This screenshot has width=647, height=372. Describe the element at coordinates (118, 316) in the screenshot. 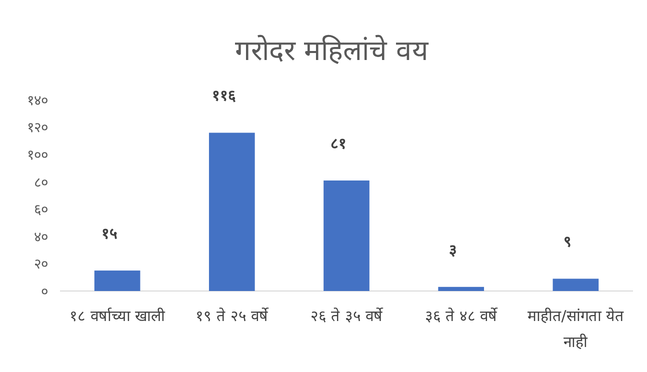

I see `x-tick-label: १८ वर्षाच्या खाली` at that location.